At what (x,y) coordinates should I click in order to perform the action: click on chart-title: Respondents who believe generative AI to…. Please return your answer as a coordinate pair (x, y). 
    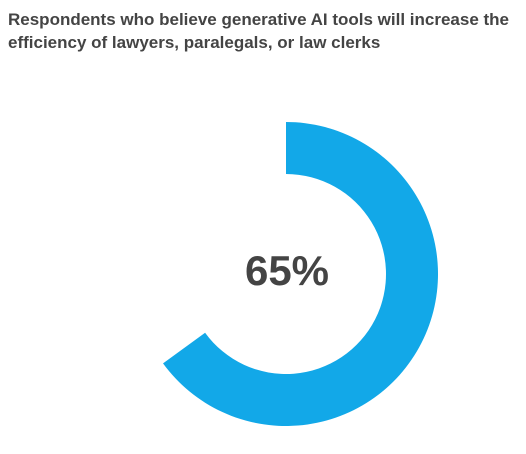
    Looking at the image, I should click on (259, 31).